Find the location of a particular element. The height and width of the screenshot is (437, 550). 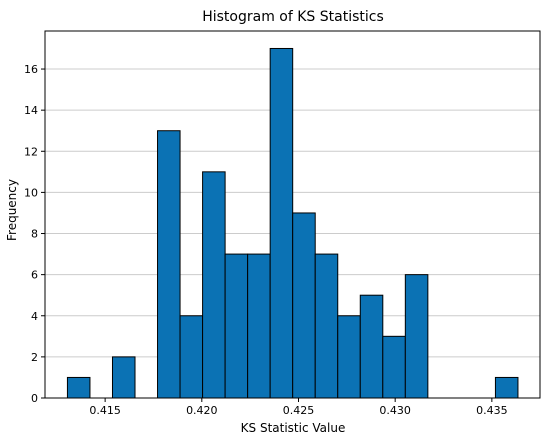

x-tick-label: 0.420 is located at coordinates (202, 410).